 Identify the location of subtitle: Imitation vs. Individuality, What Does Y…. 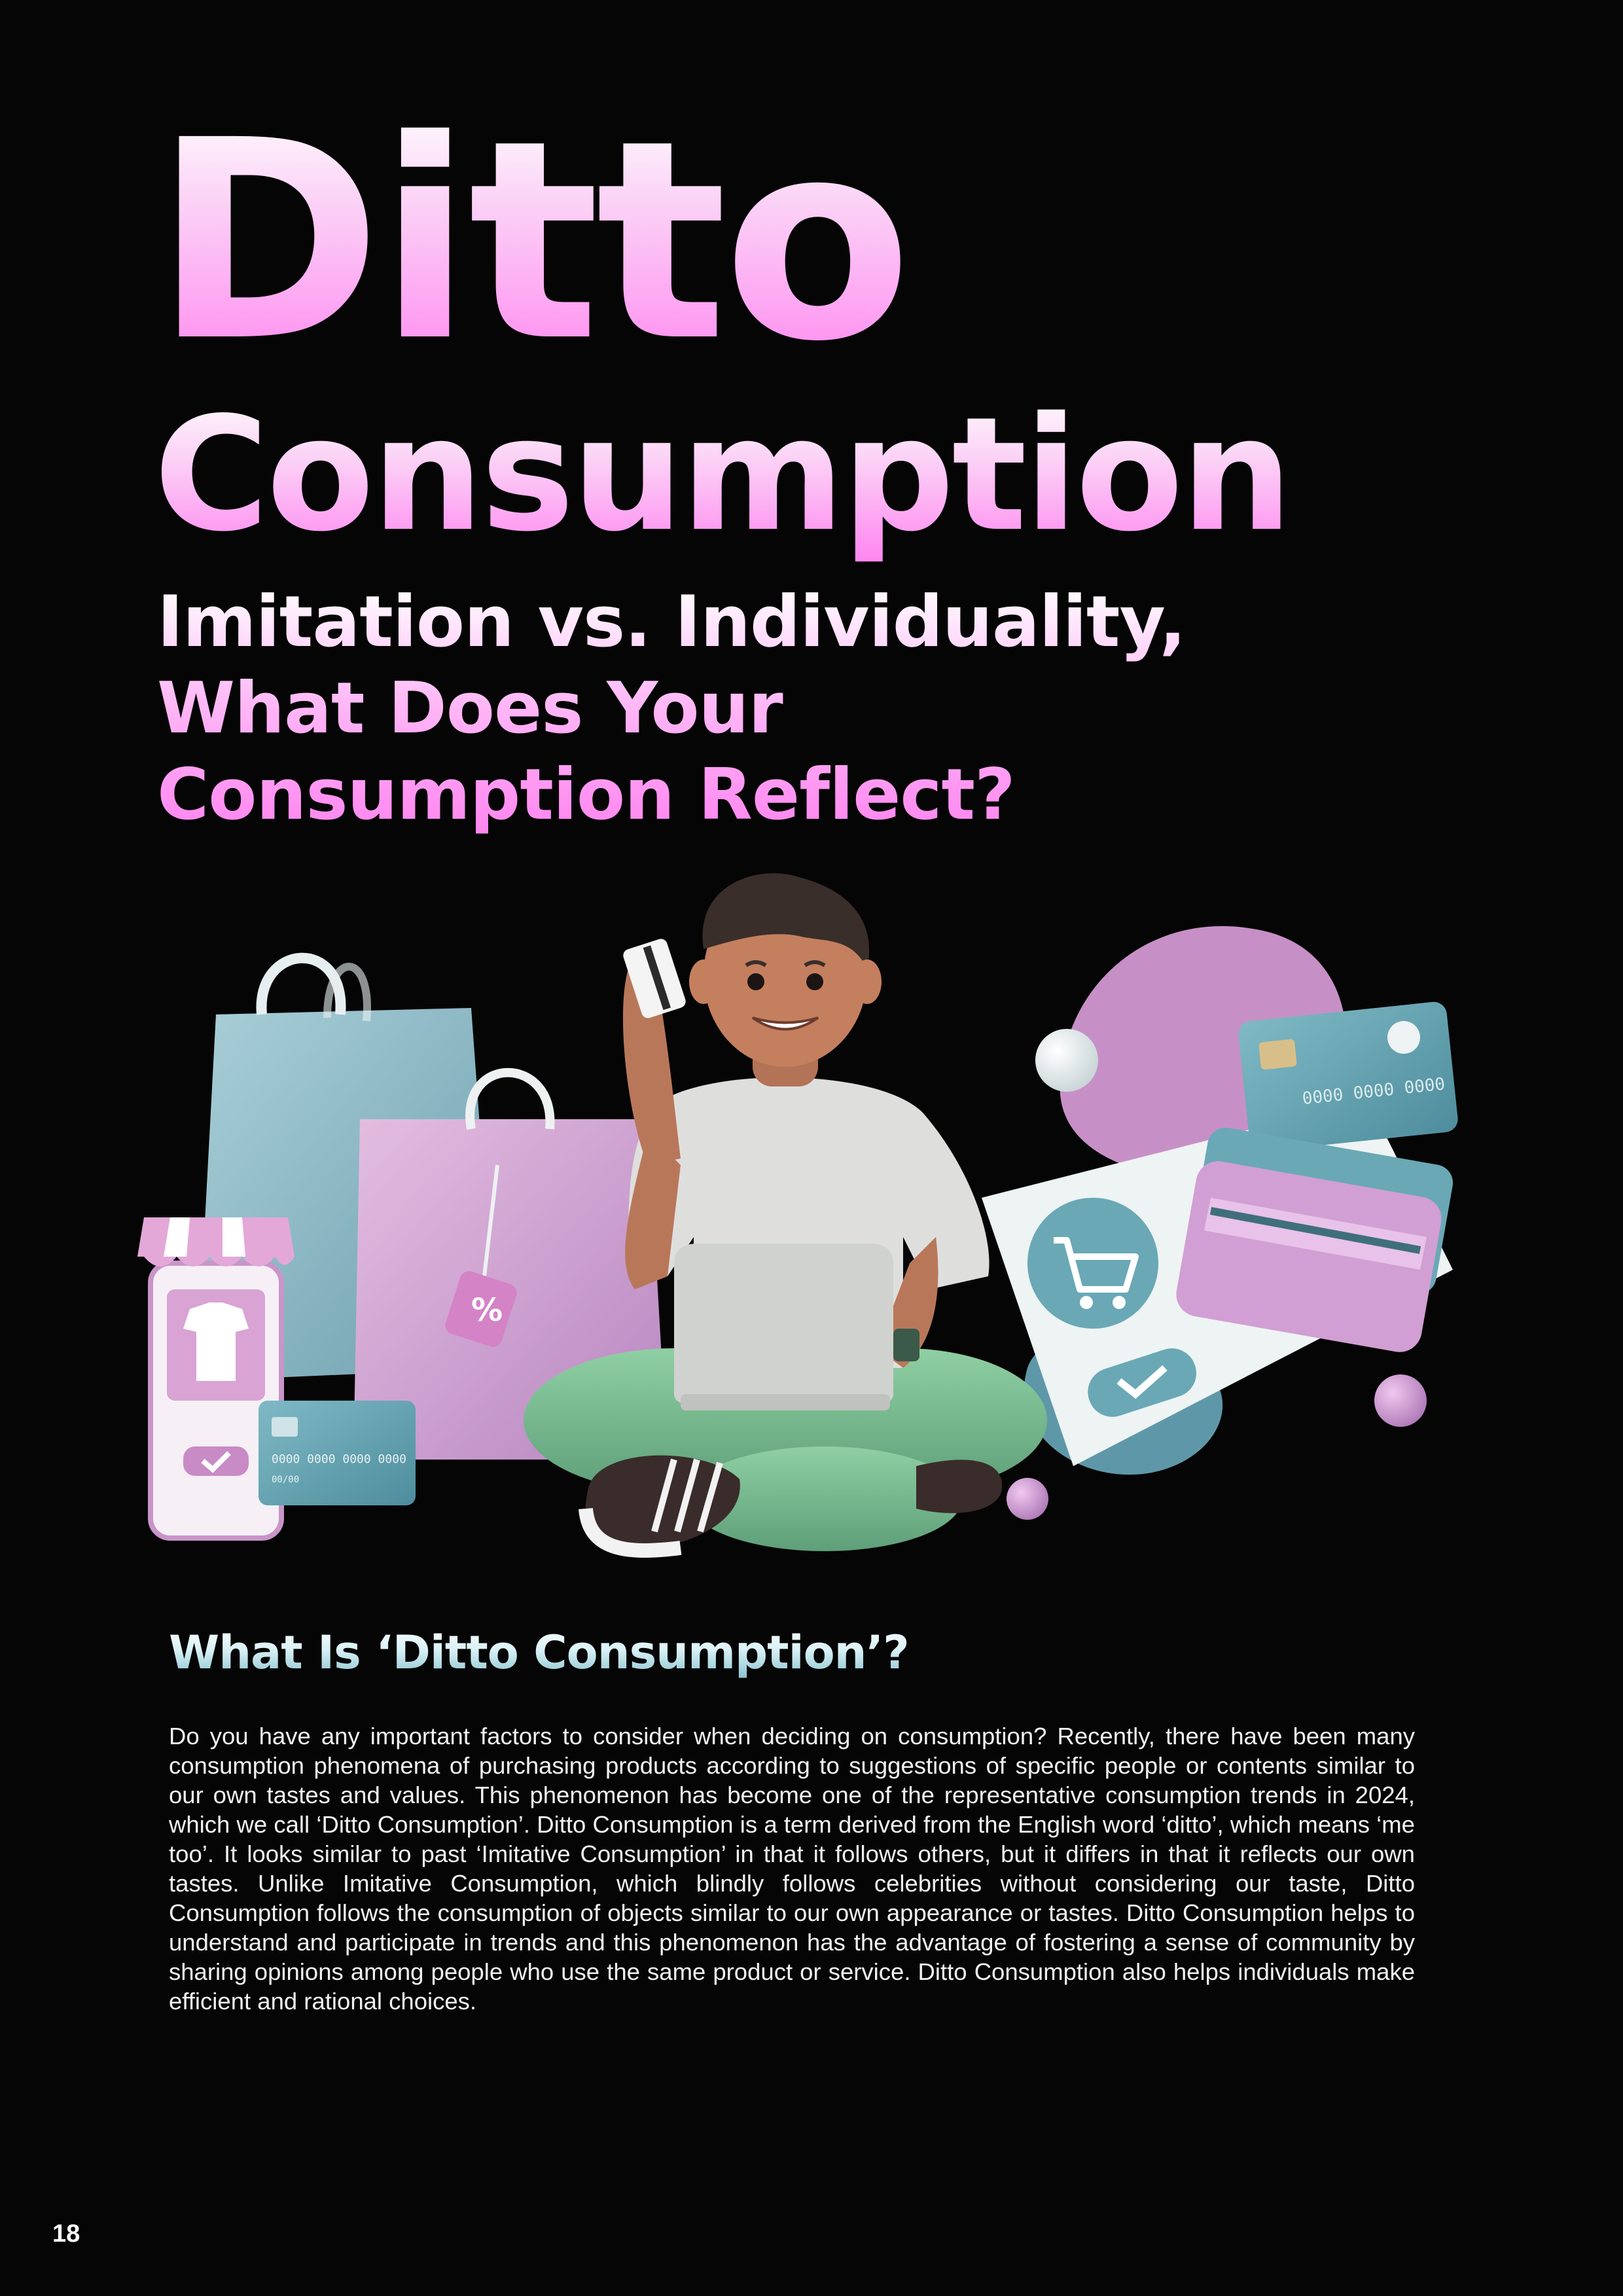
(779, 708).